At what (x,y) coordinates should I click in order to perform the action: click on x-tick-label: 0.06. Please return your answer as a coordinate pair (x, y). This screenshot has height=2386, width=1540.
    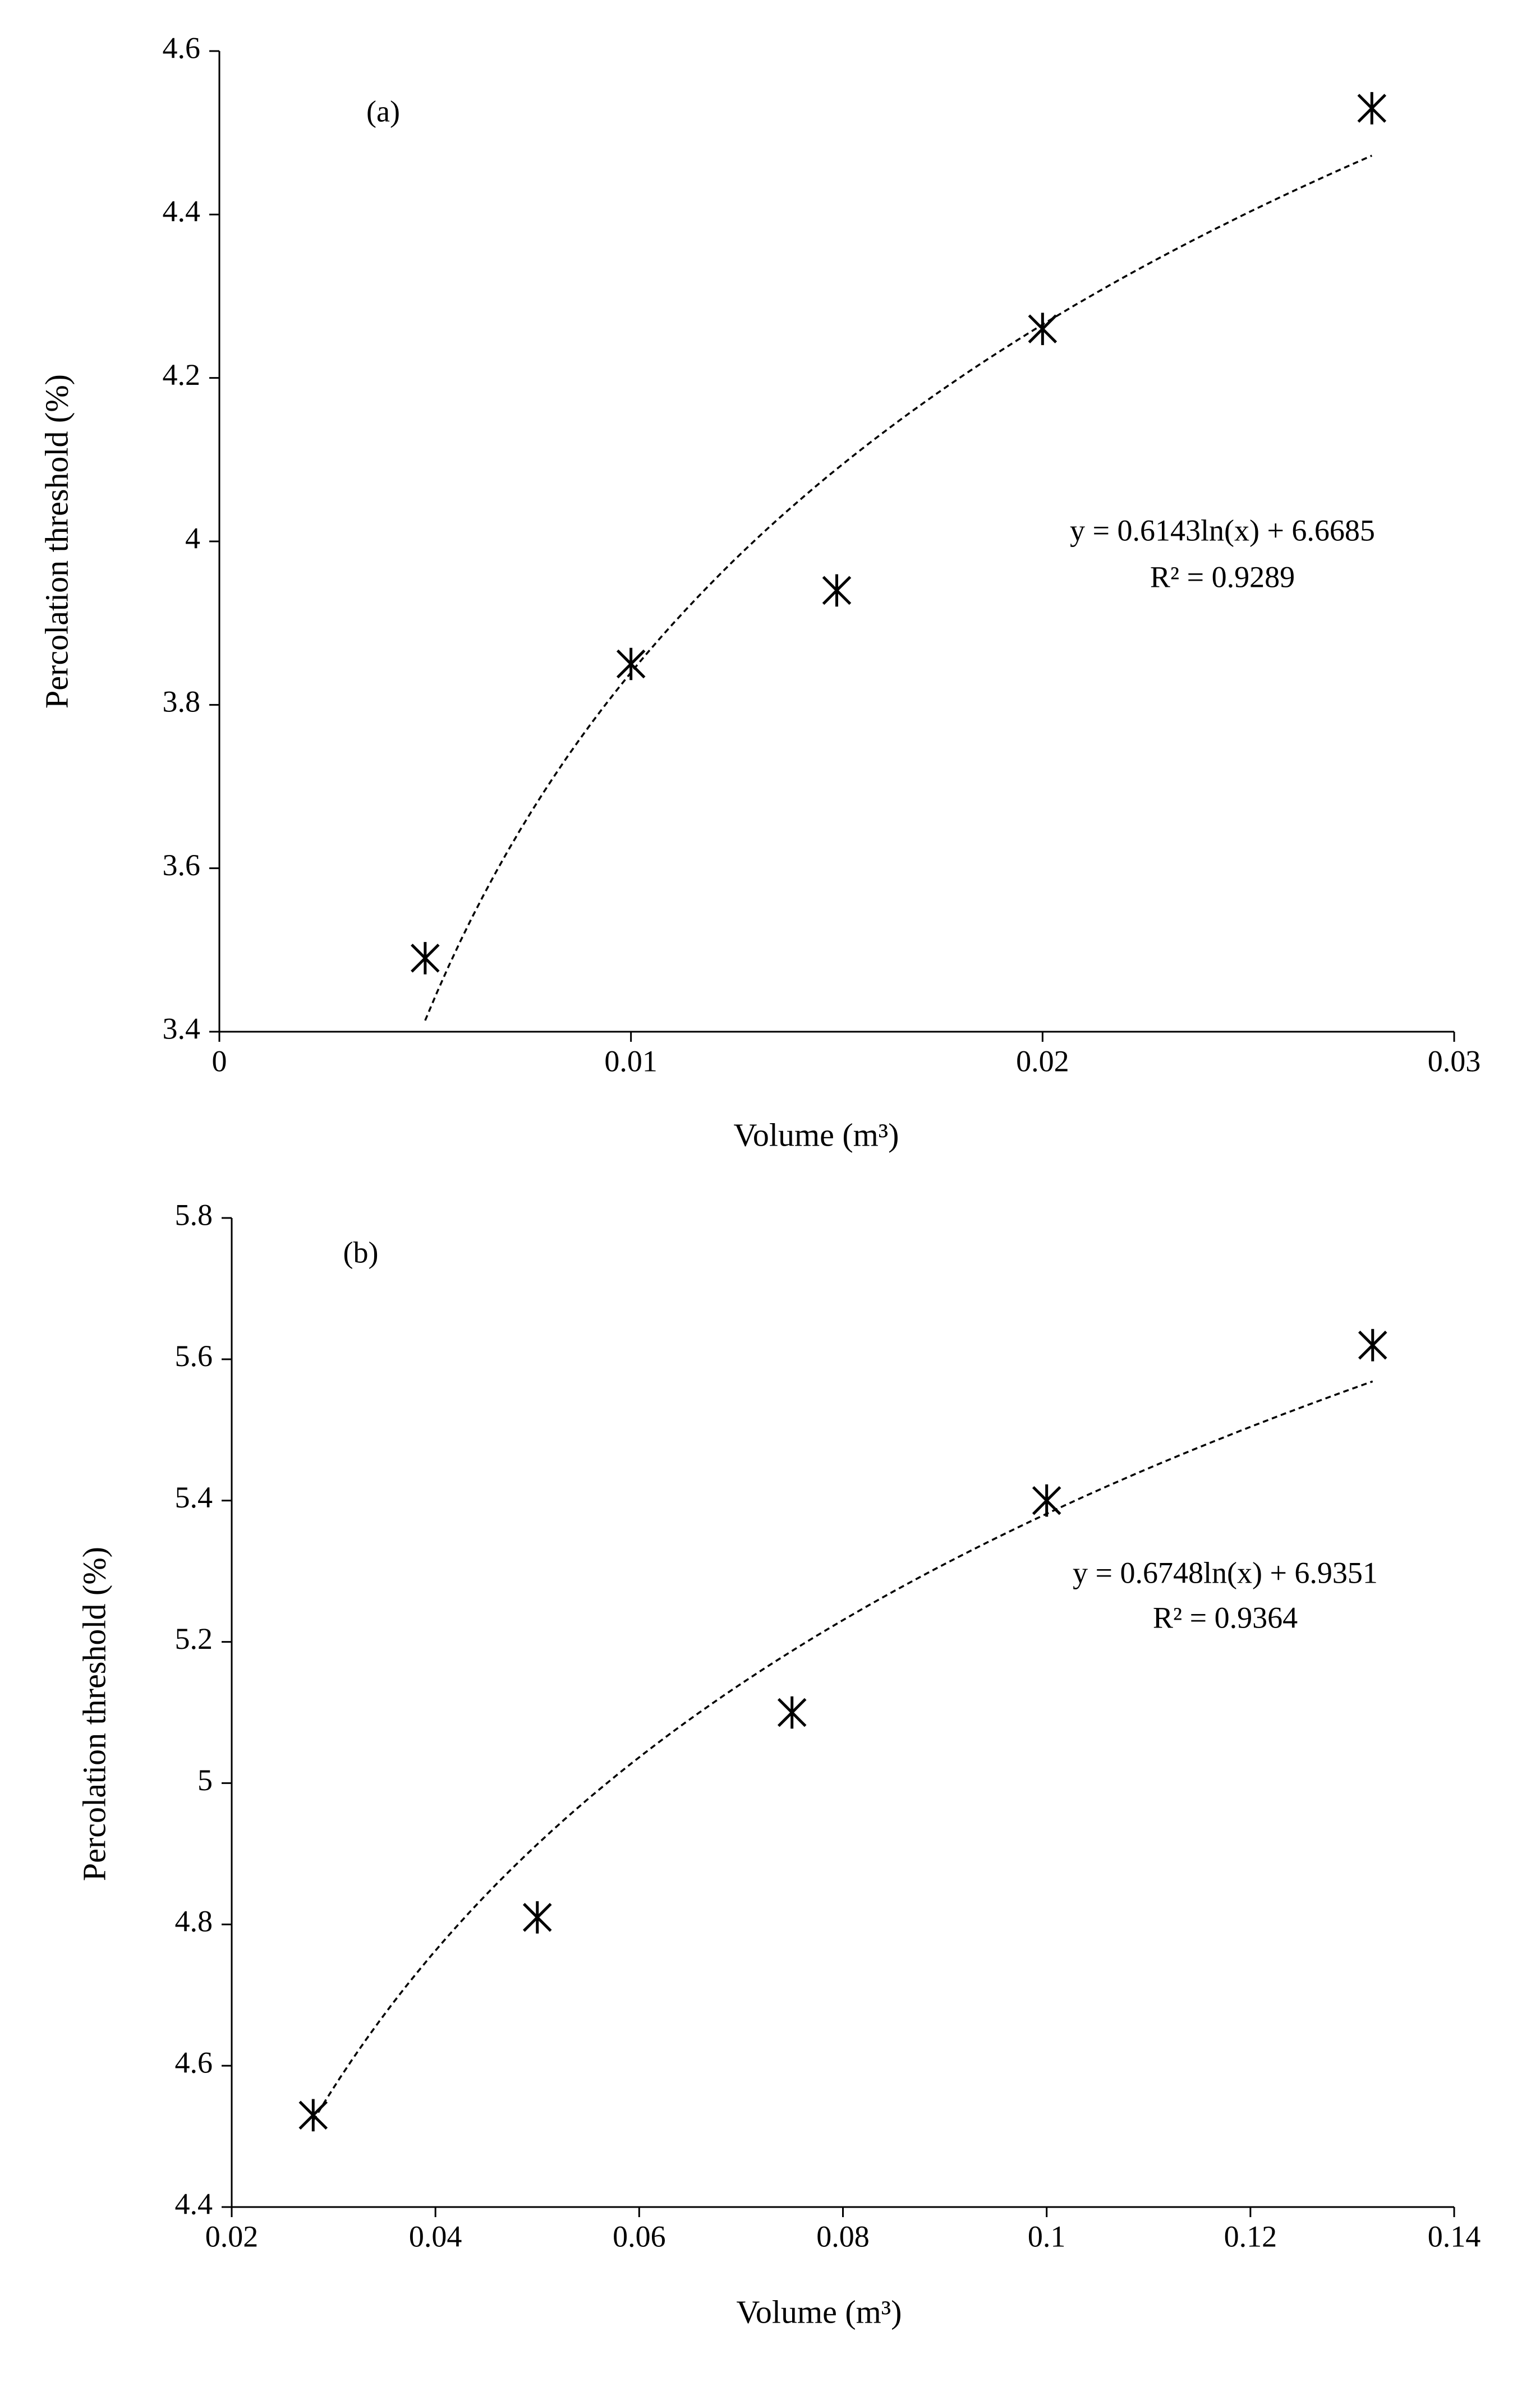
    Looking at the image, I should click on (639, 2236).